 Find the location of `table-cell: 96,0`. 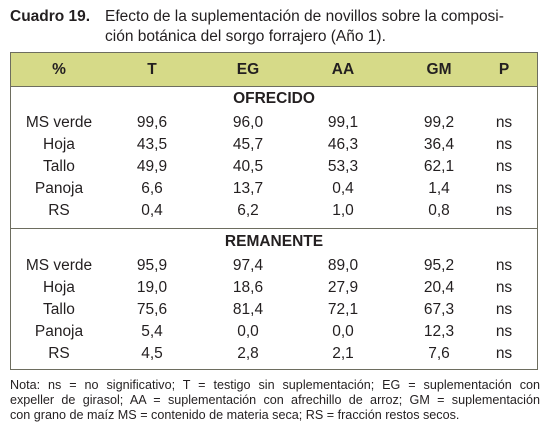

table-cell: 96,0 is located at coordinates (248, 122).